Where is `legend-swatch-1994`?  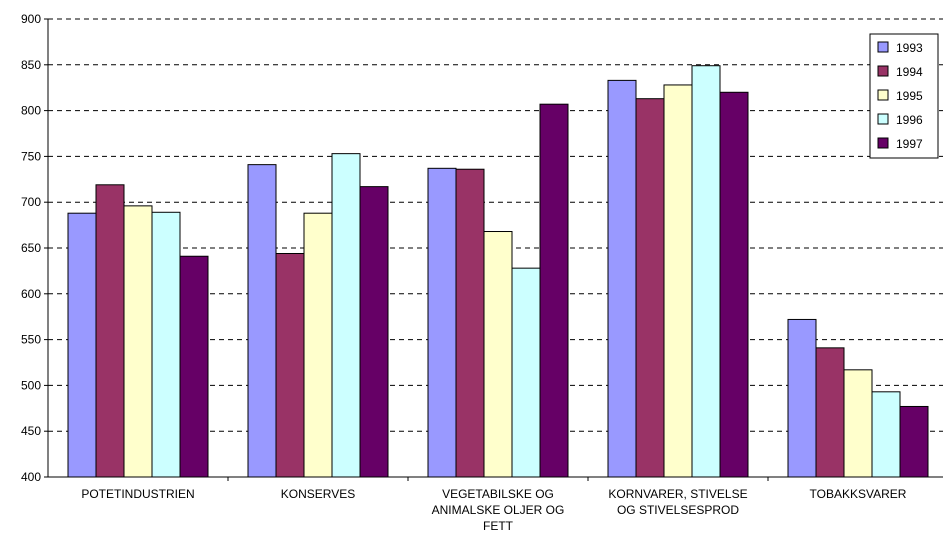
legend-swatch-1994 is located at coordinates (883, 71).